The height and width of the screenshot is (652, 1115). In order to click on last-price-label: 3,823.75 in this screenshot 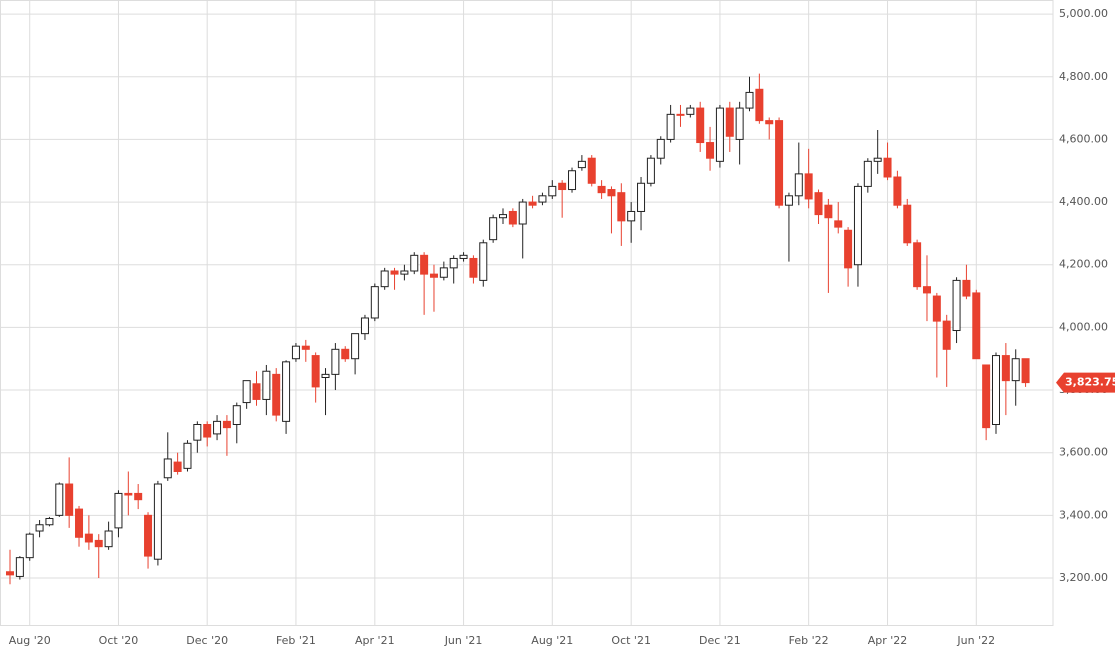, I will do `click(1090, 382)`.